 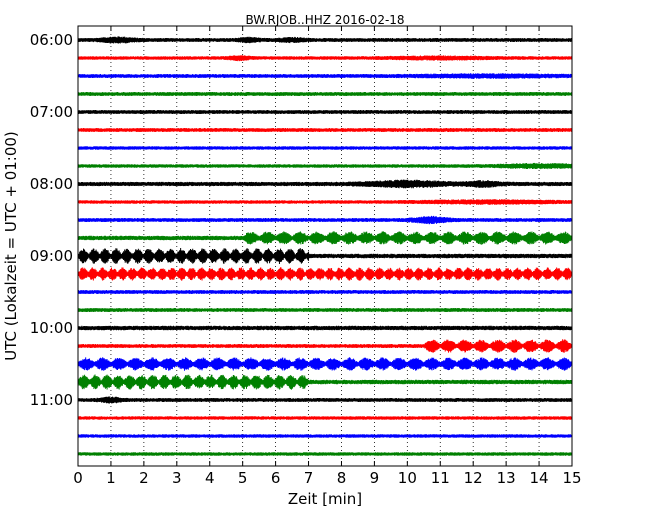 What do you see at coordinates (51, 112) in the screenshot?
I see `y-tick-label: 07:00` at bounding box center [51, 112].